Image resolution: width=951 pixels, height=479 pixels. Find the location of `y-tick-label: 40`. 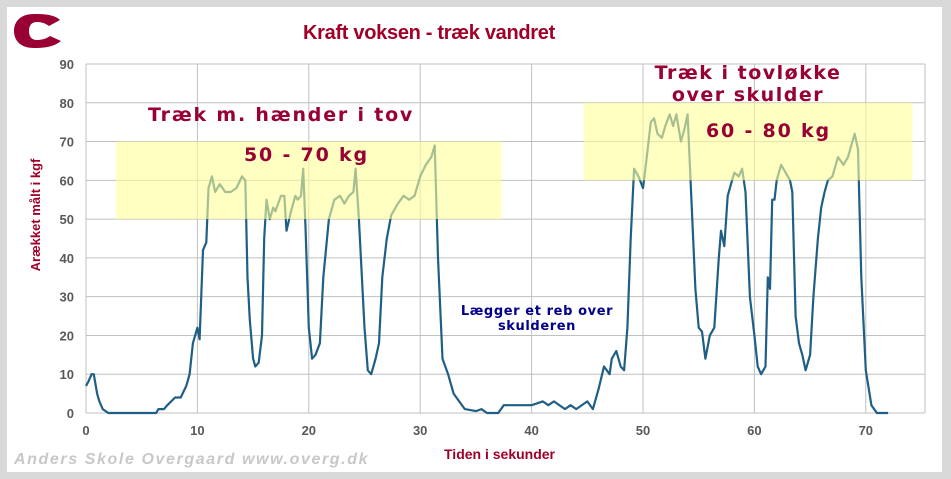

y-tick-label: 40 is located at coordinates (67, 258).